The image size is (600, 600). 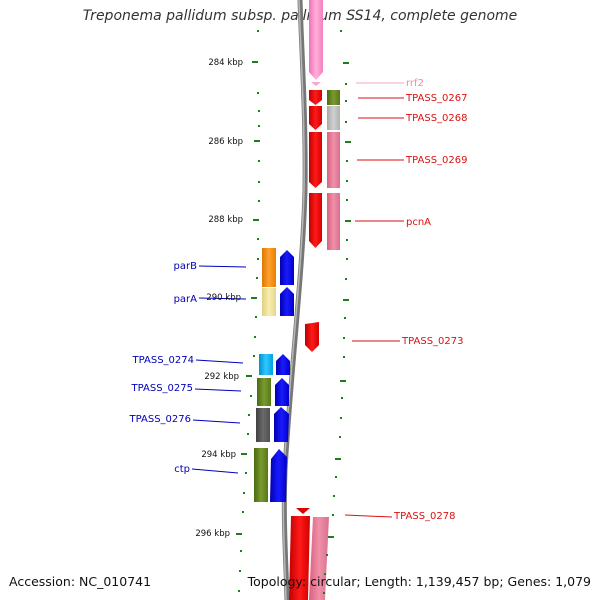 I want to click on gene-label-para: parA, so click(x=186, y=299).